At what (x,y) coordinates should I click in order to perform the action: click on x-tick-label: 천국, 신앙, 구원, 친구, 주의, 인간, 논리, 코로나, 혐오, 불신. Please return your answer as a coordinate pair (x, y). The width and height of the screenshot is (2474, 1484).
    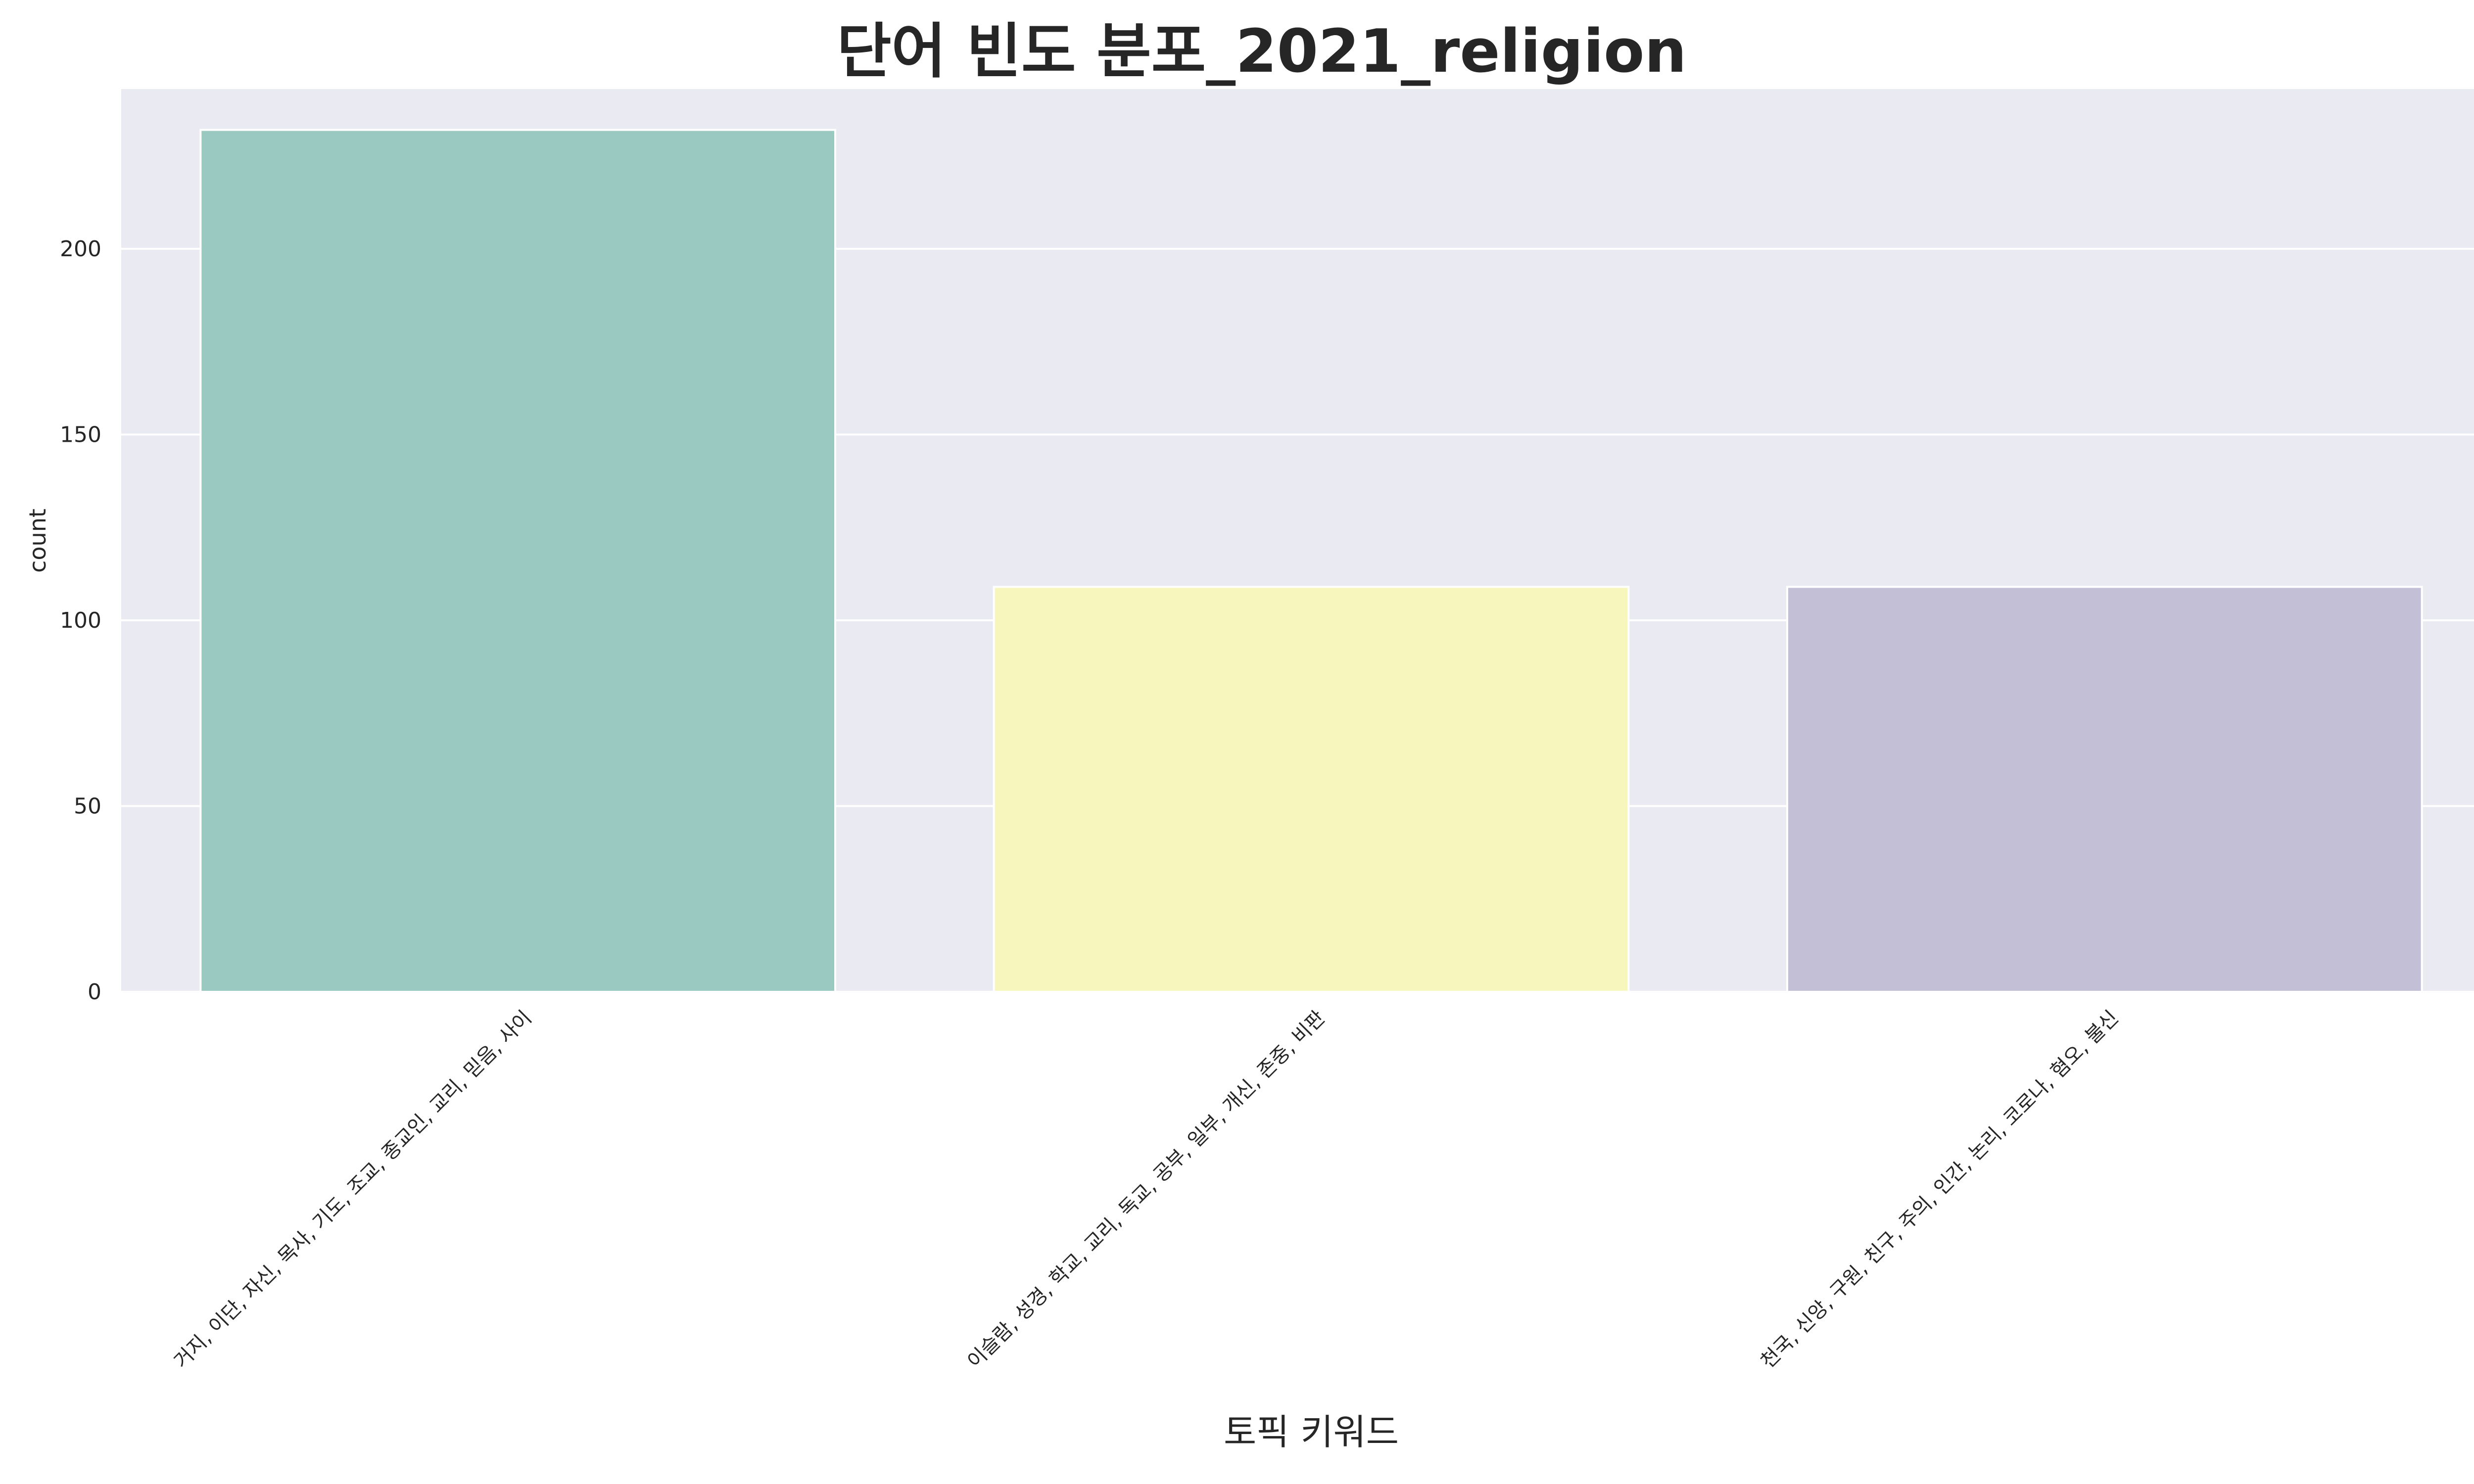
    Looking at the image, I should click on (1940, 1190).